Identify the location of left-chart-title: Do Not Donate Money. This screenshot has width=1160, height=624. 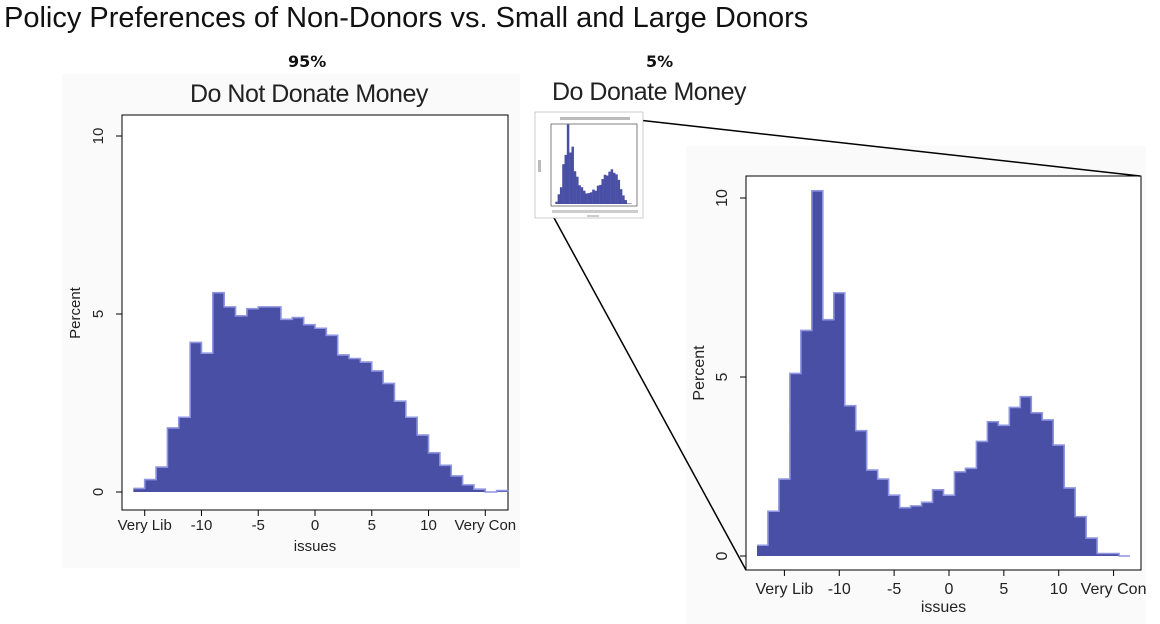
(309, 94).